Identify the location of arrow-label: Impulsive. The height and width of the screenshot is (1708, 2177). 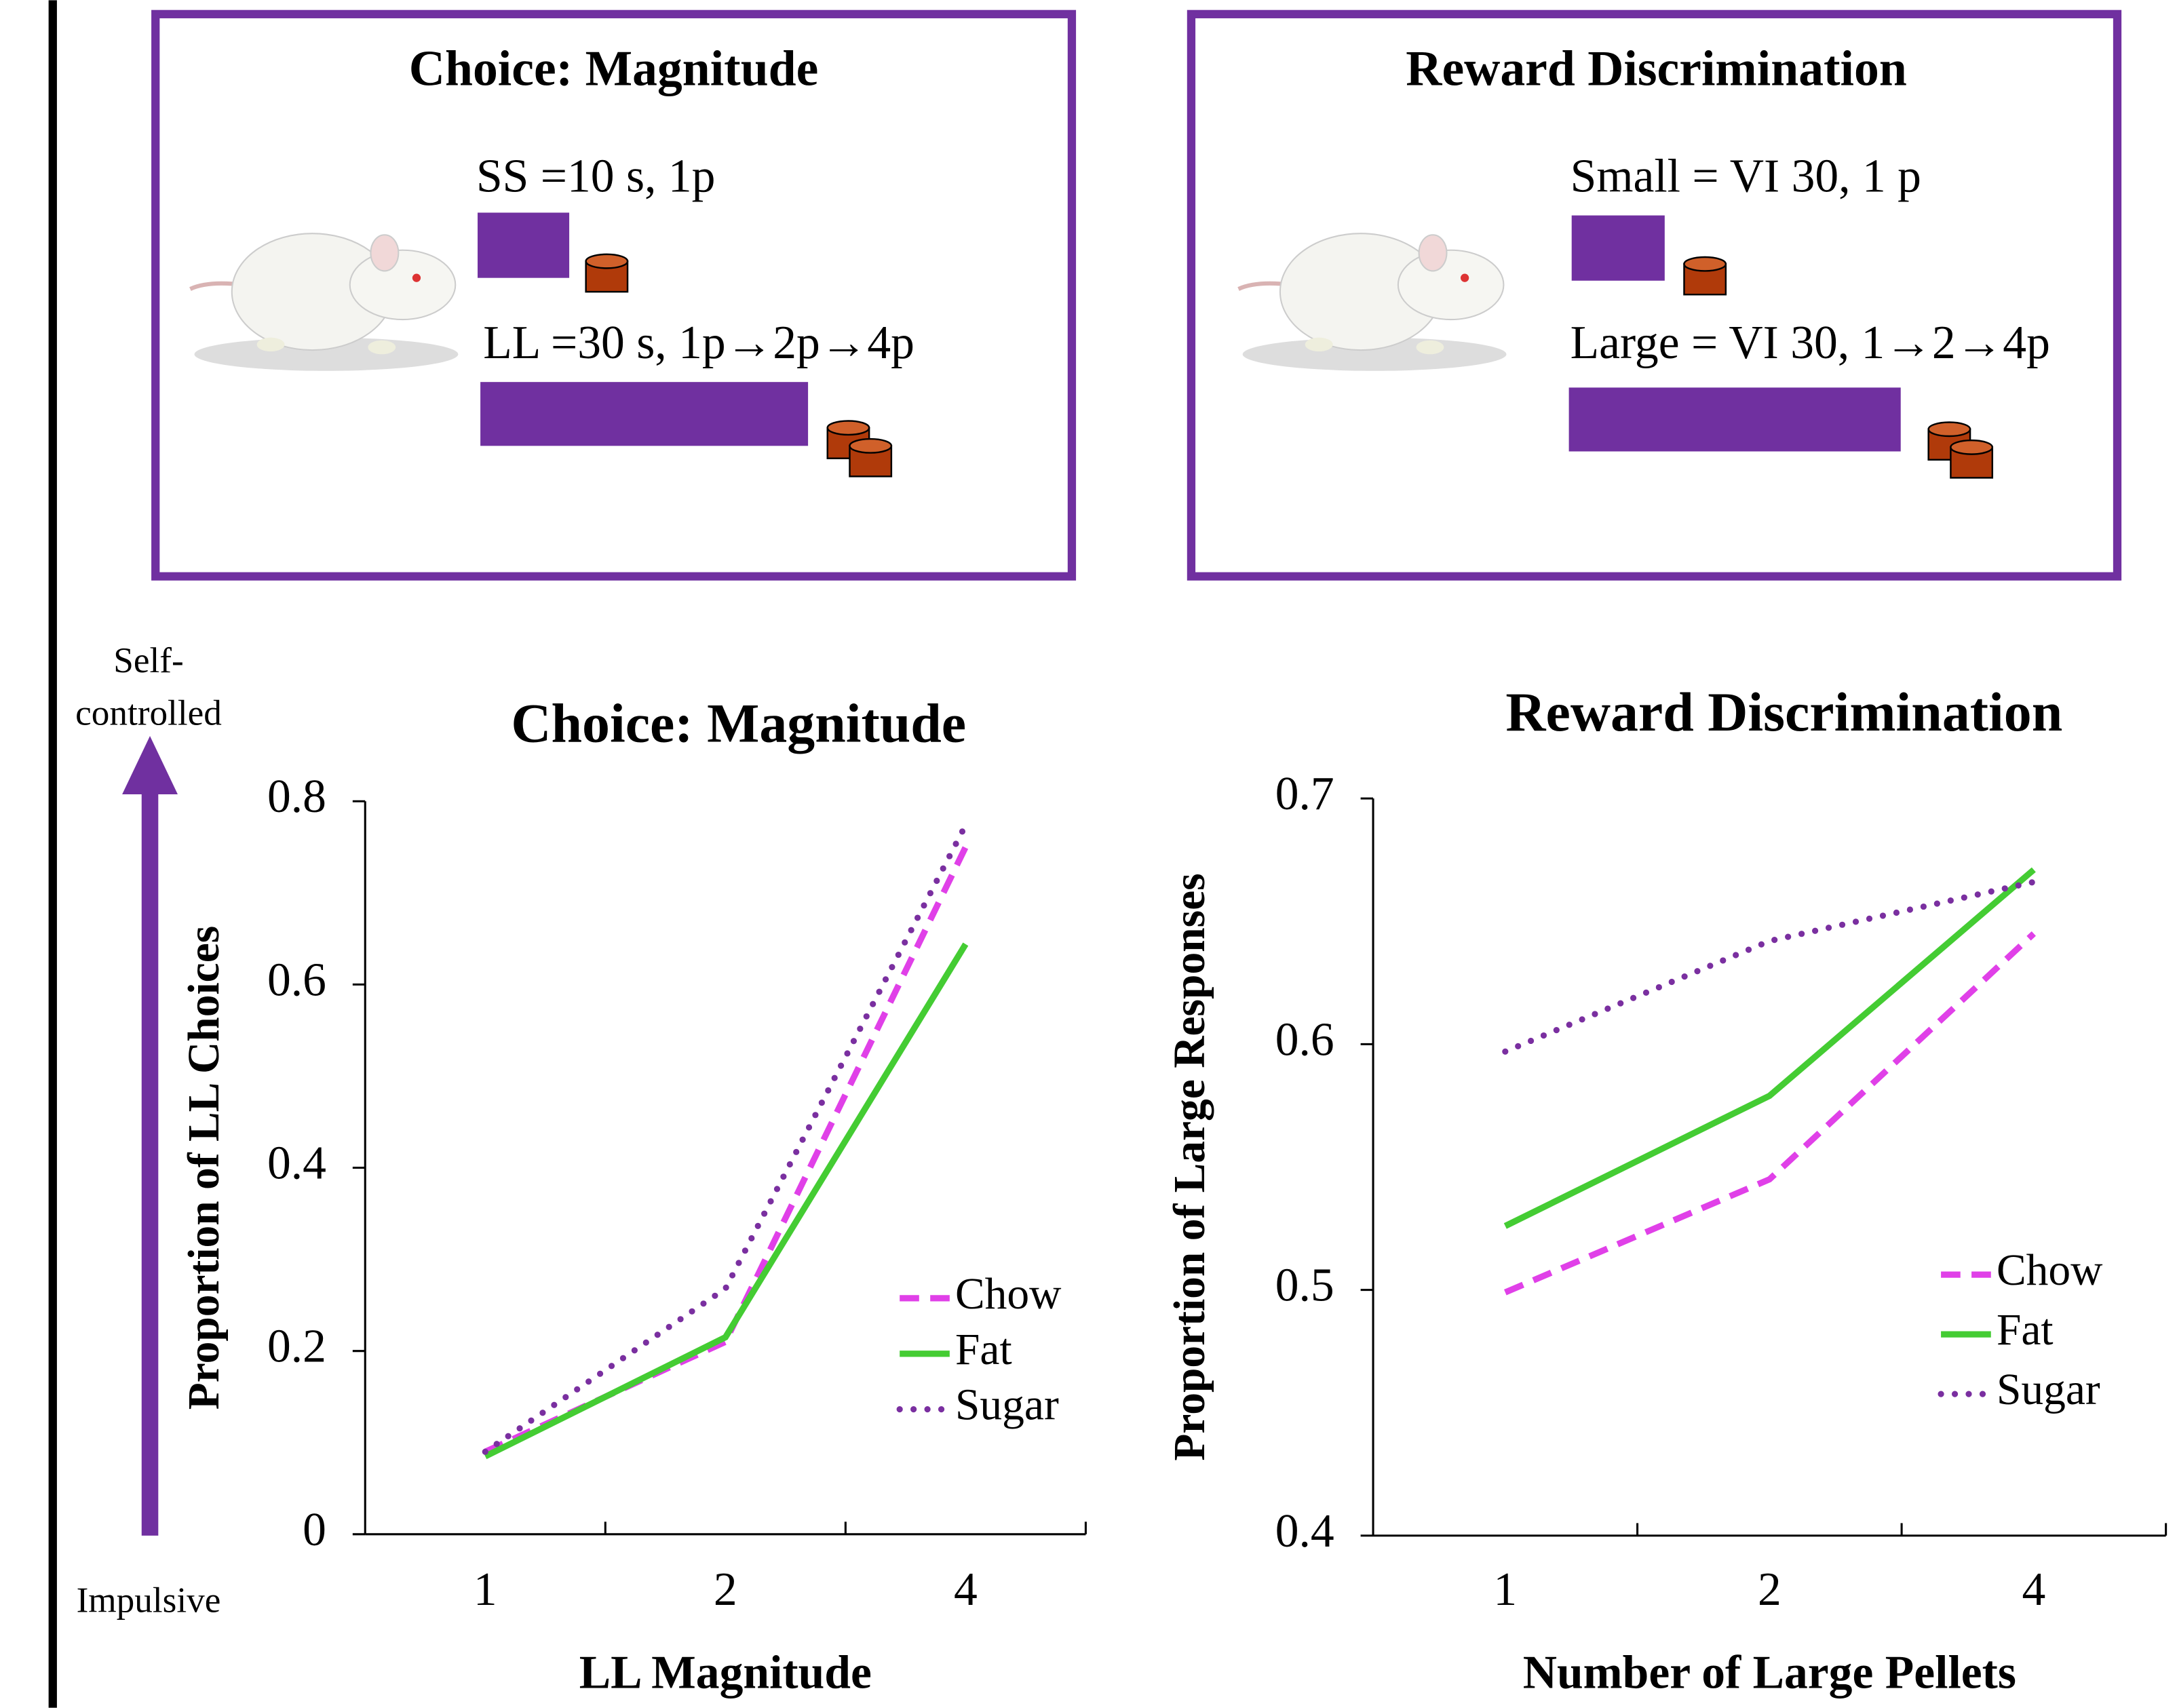
(149, 1600).